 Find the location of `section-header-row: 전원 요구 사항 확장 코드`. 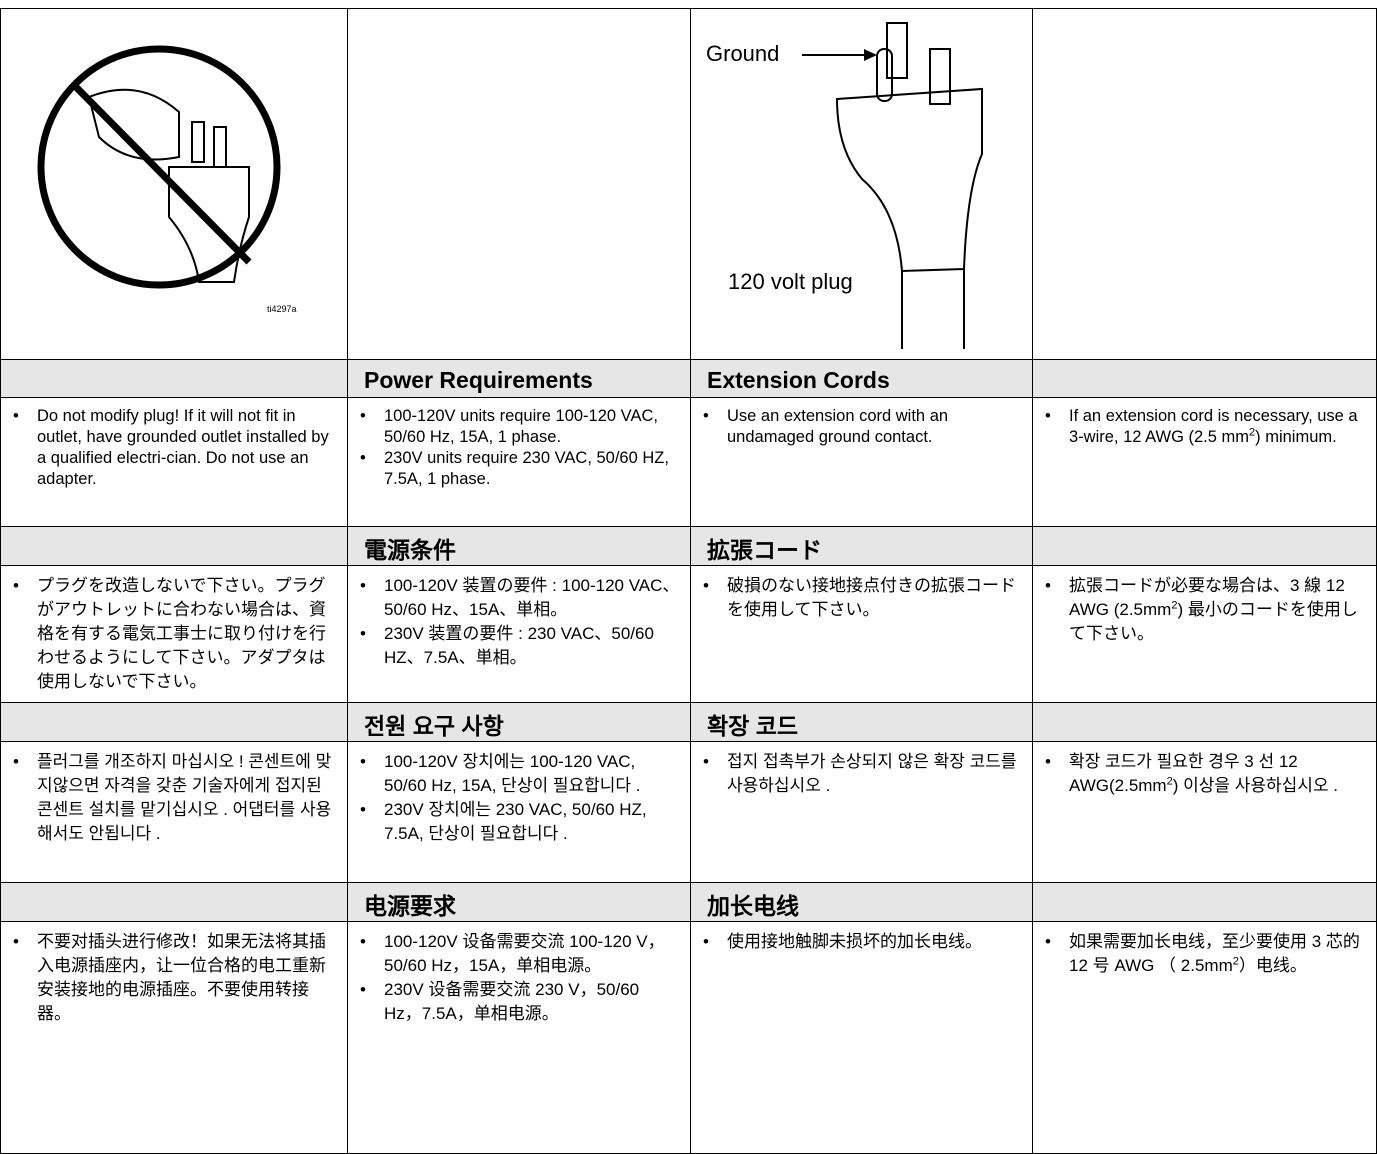

section-header-row: 전원 요구 사항 확장 코드 is located at coordinates (688, 722).